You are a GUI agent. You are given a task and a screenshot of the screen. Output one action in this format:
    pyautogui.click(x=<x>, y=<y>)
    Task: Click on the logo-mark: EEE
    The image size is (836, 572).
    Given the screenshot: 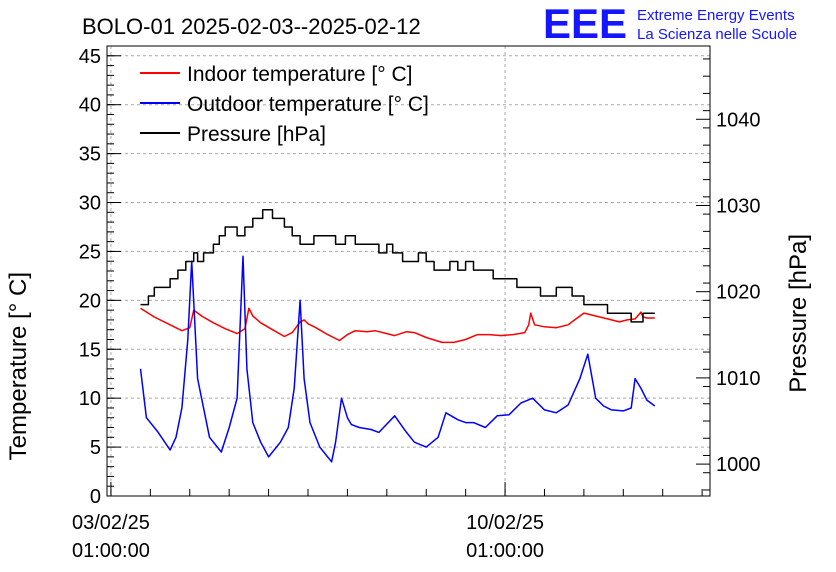 What is the action you would take?
    pyautogui.click(x=585, y=23)
    